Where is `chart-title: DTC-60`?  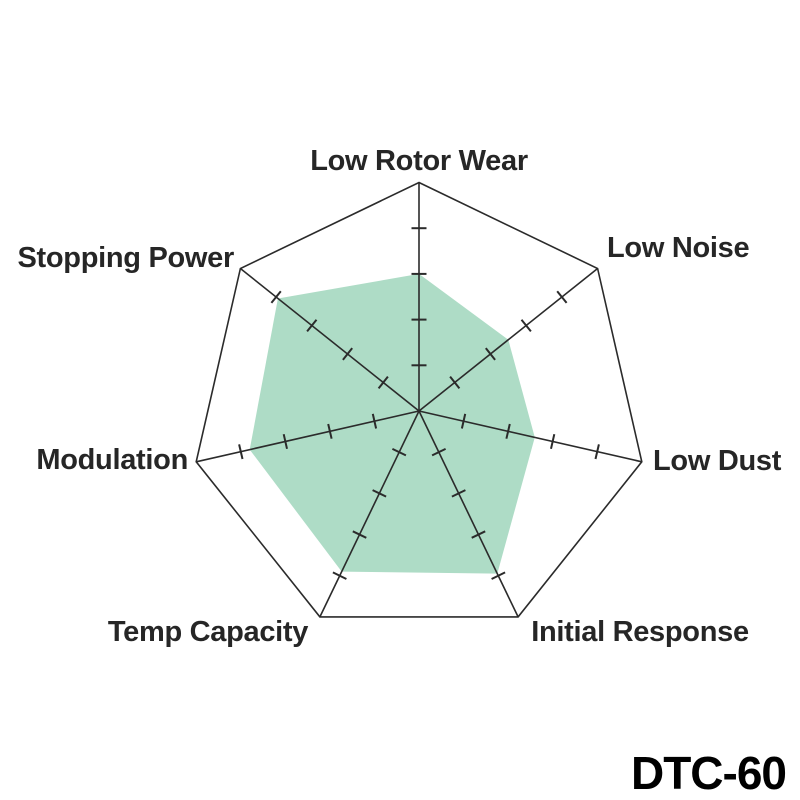
chart-title: DTC-60 is located at coordinates (708, 773).